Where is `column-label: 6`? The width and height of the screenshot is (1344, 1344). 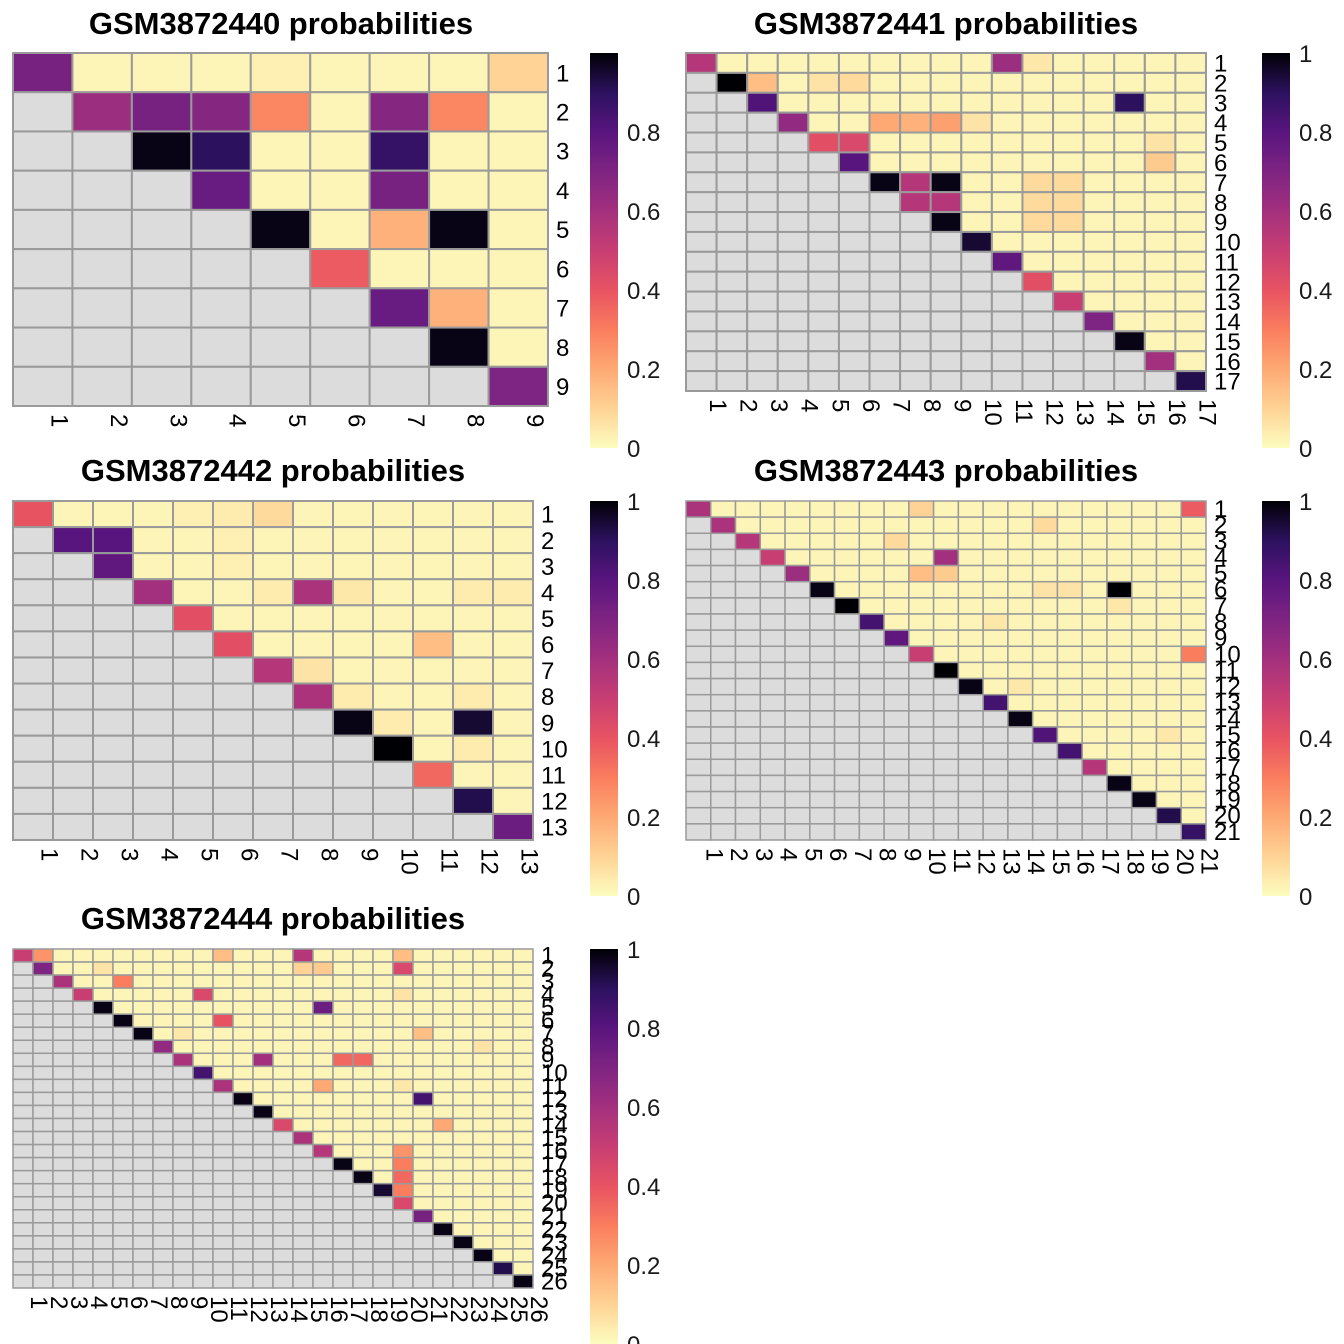
column-label: 6 is located at coordinates (249, 854).